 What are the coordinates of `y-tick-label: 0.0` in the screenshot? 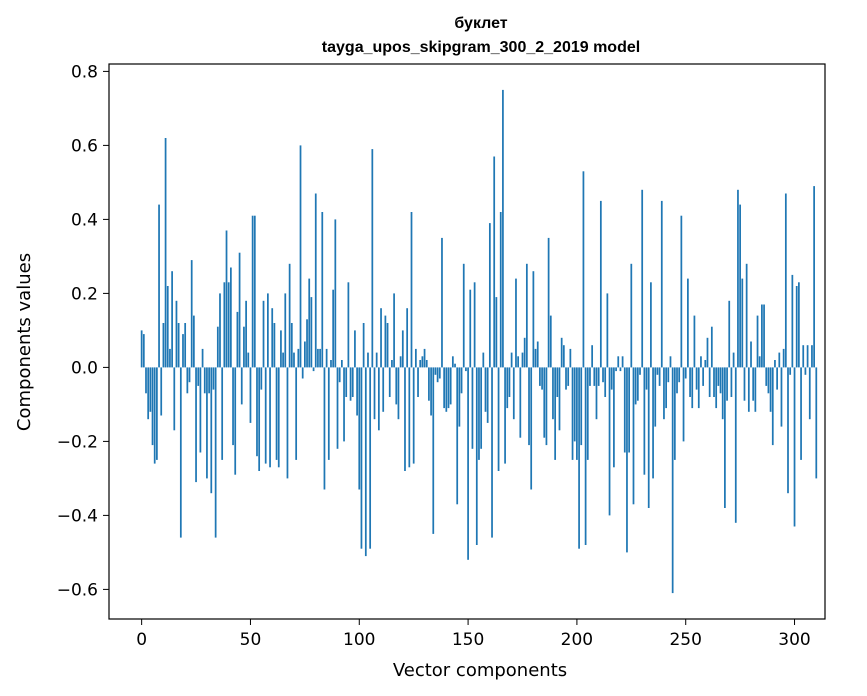 It's located at (84, 368).